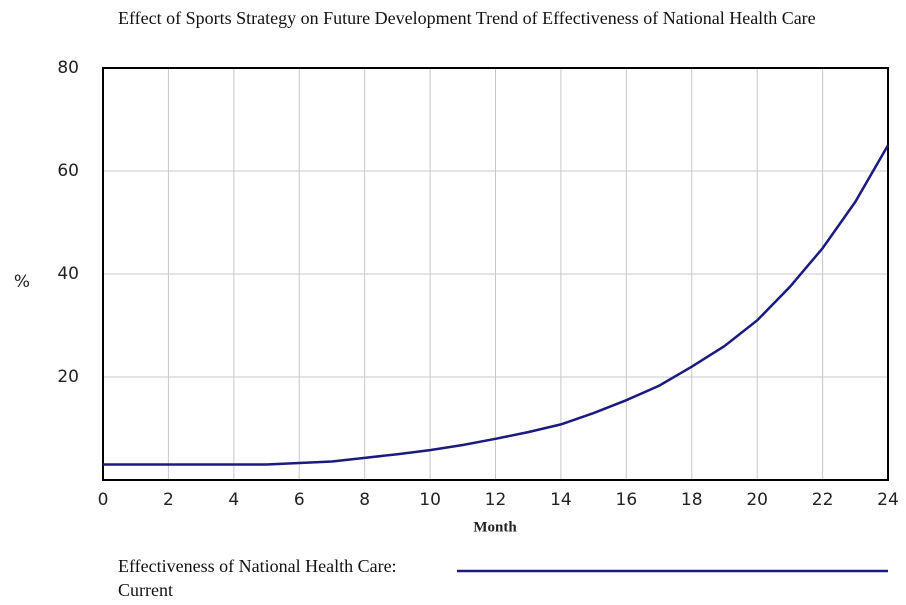  Describe the element at coordinates (68, 377) in the screenshot. I see `y-tick-label: 20` at that location.